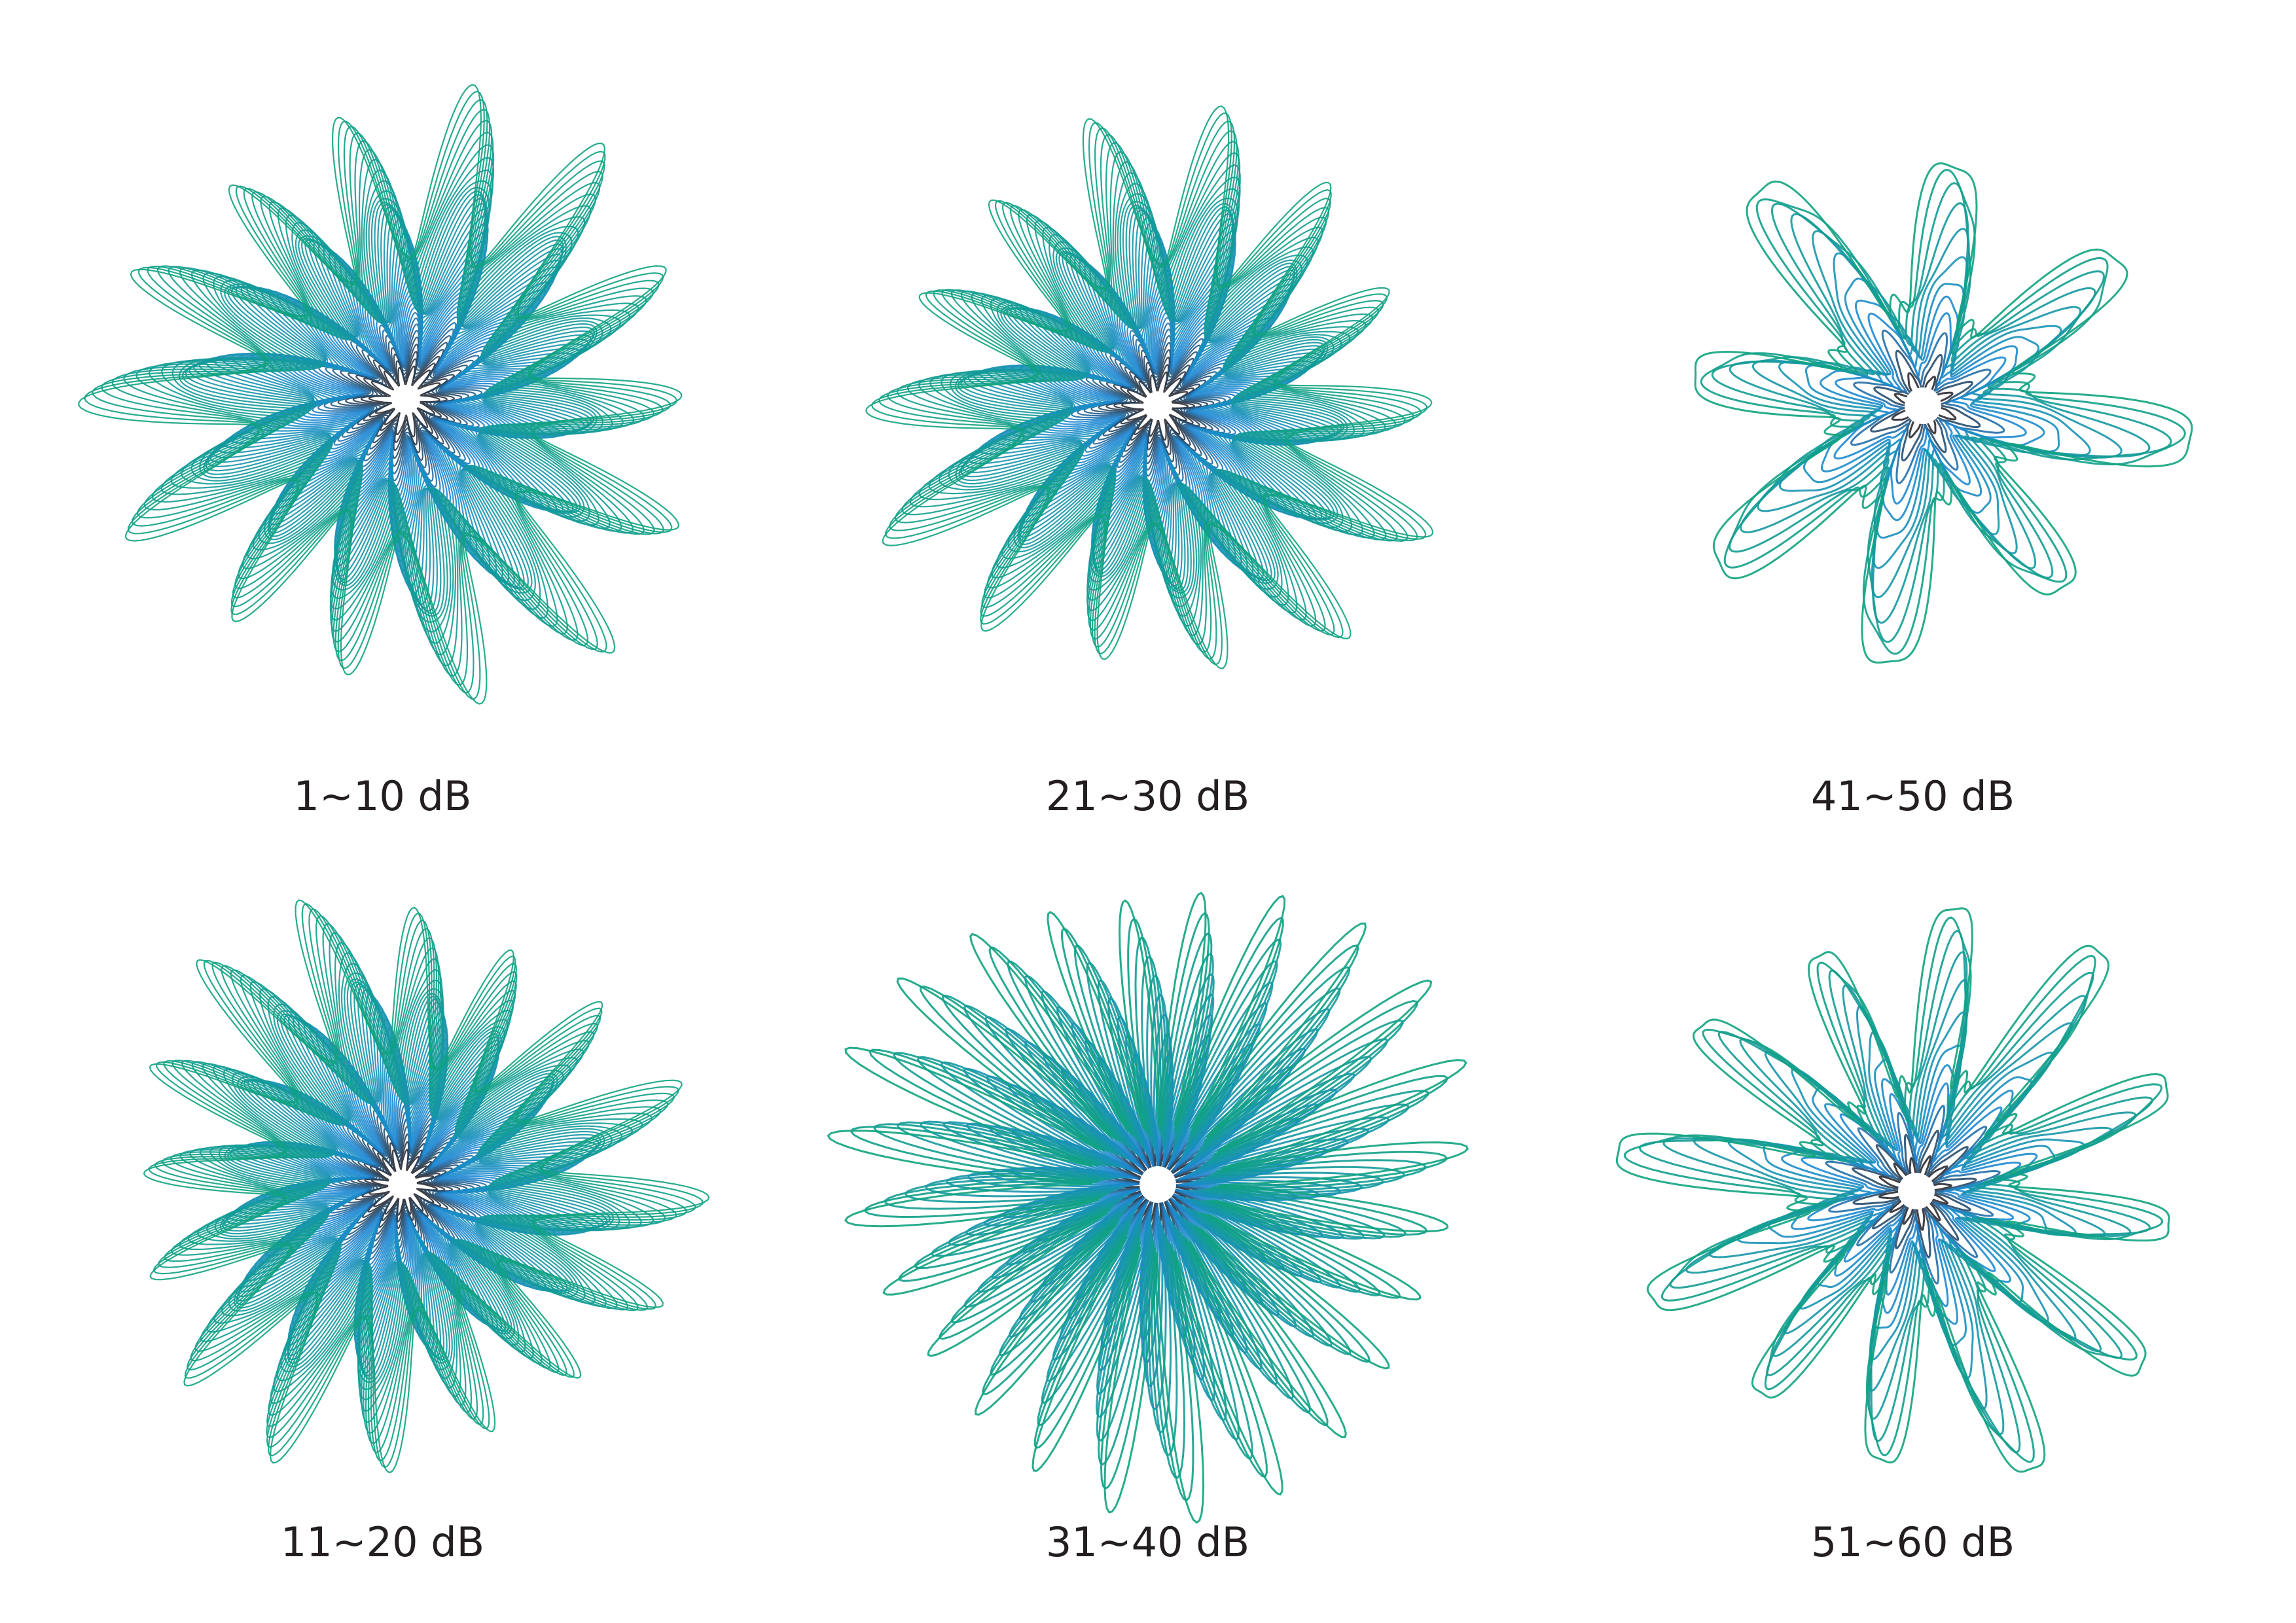 This screenshot has height=1623, width=2296. What do you see at coordinates (1912, 1542) in the screenshot?
I see `caption-51-60db: 51~60 dB` at bounding box center [1912, 1542].